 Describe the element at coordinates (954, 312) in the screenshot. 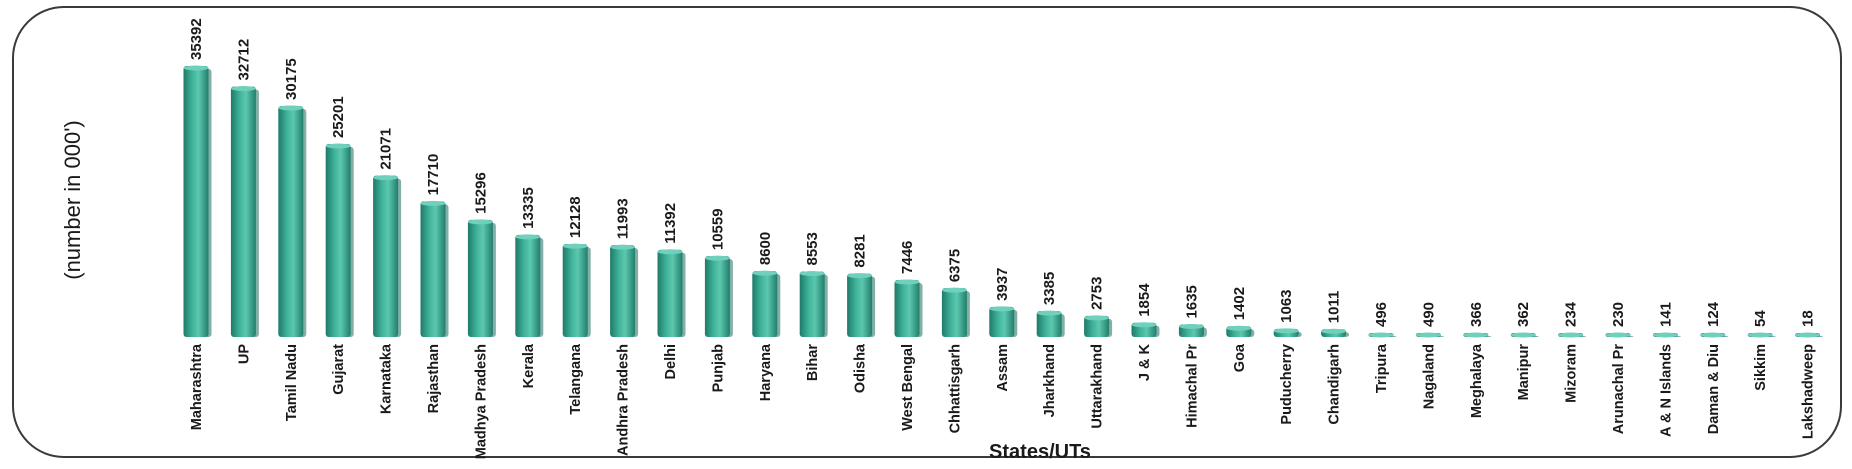

I see `bar-chhattisgarh` at that location.